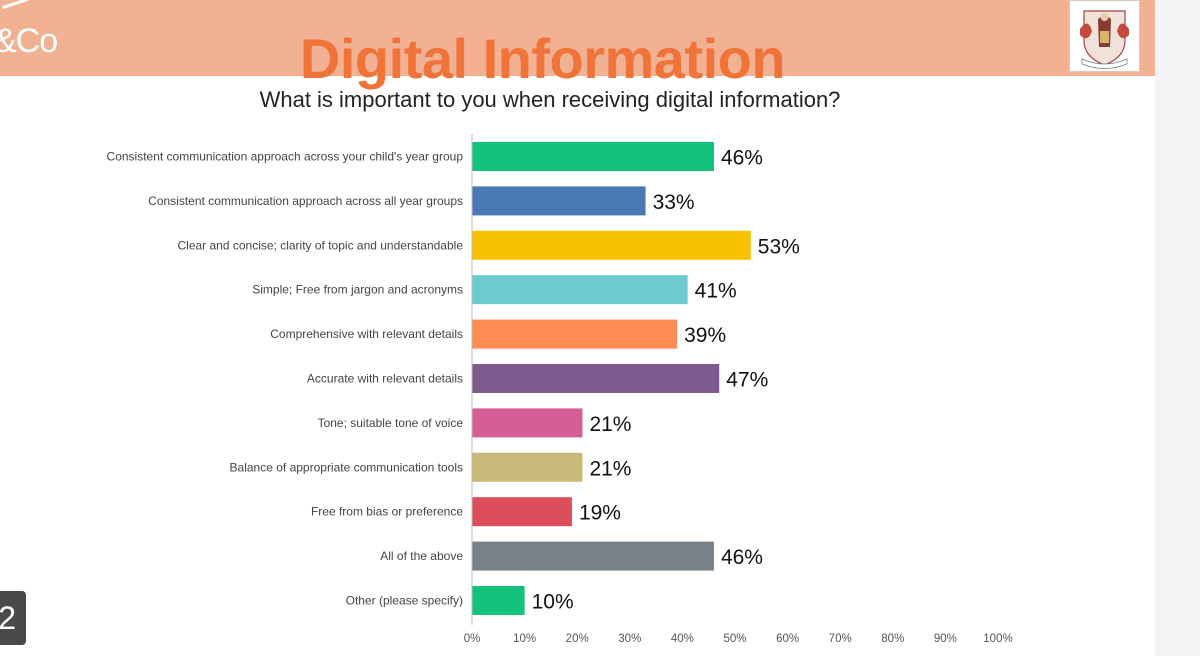 This screenshot has height=656, width=1200. I want to click on data-label: 47%, so click(747, 380).